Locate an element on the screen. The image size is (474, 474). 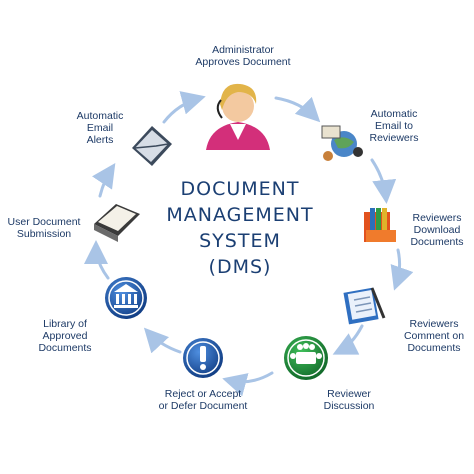
step-label-library: Library of Approved Documents is located at coordinates (65, 336).